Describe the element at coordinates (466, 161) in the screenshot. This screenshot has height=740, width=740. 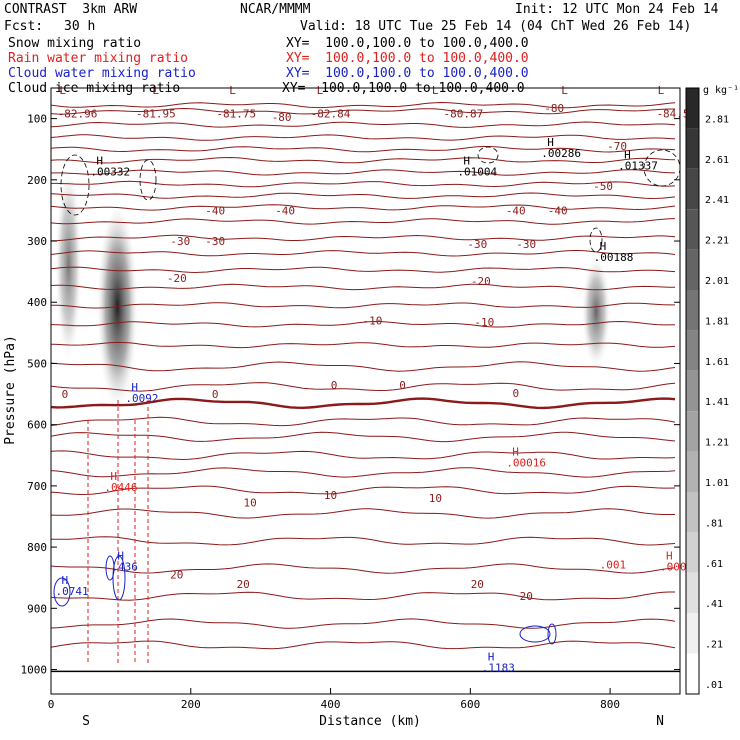
I see `extremum-label-8: H` at that location.